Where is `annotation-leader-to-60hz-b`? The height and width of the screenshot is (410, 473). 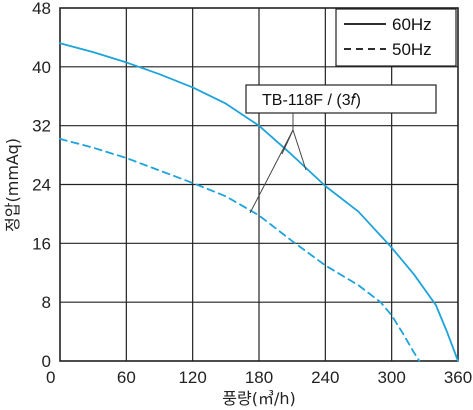
annotation-leader-to-60hz-b is located at coordinates (299, 150).